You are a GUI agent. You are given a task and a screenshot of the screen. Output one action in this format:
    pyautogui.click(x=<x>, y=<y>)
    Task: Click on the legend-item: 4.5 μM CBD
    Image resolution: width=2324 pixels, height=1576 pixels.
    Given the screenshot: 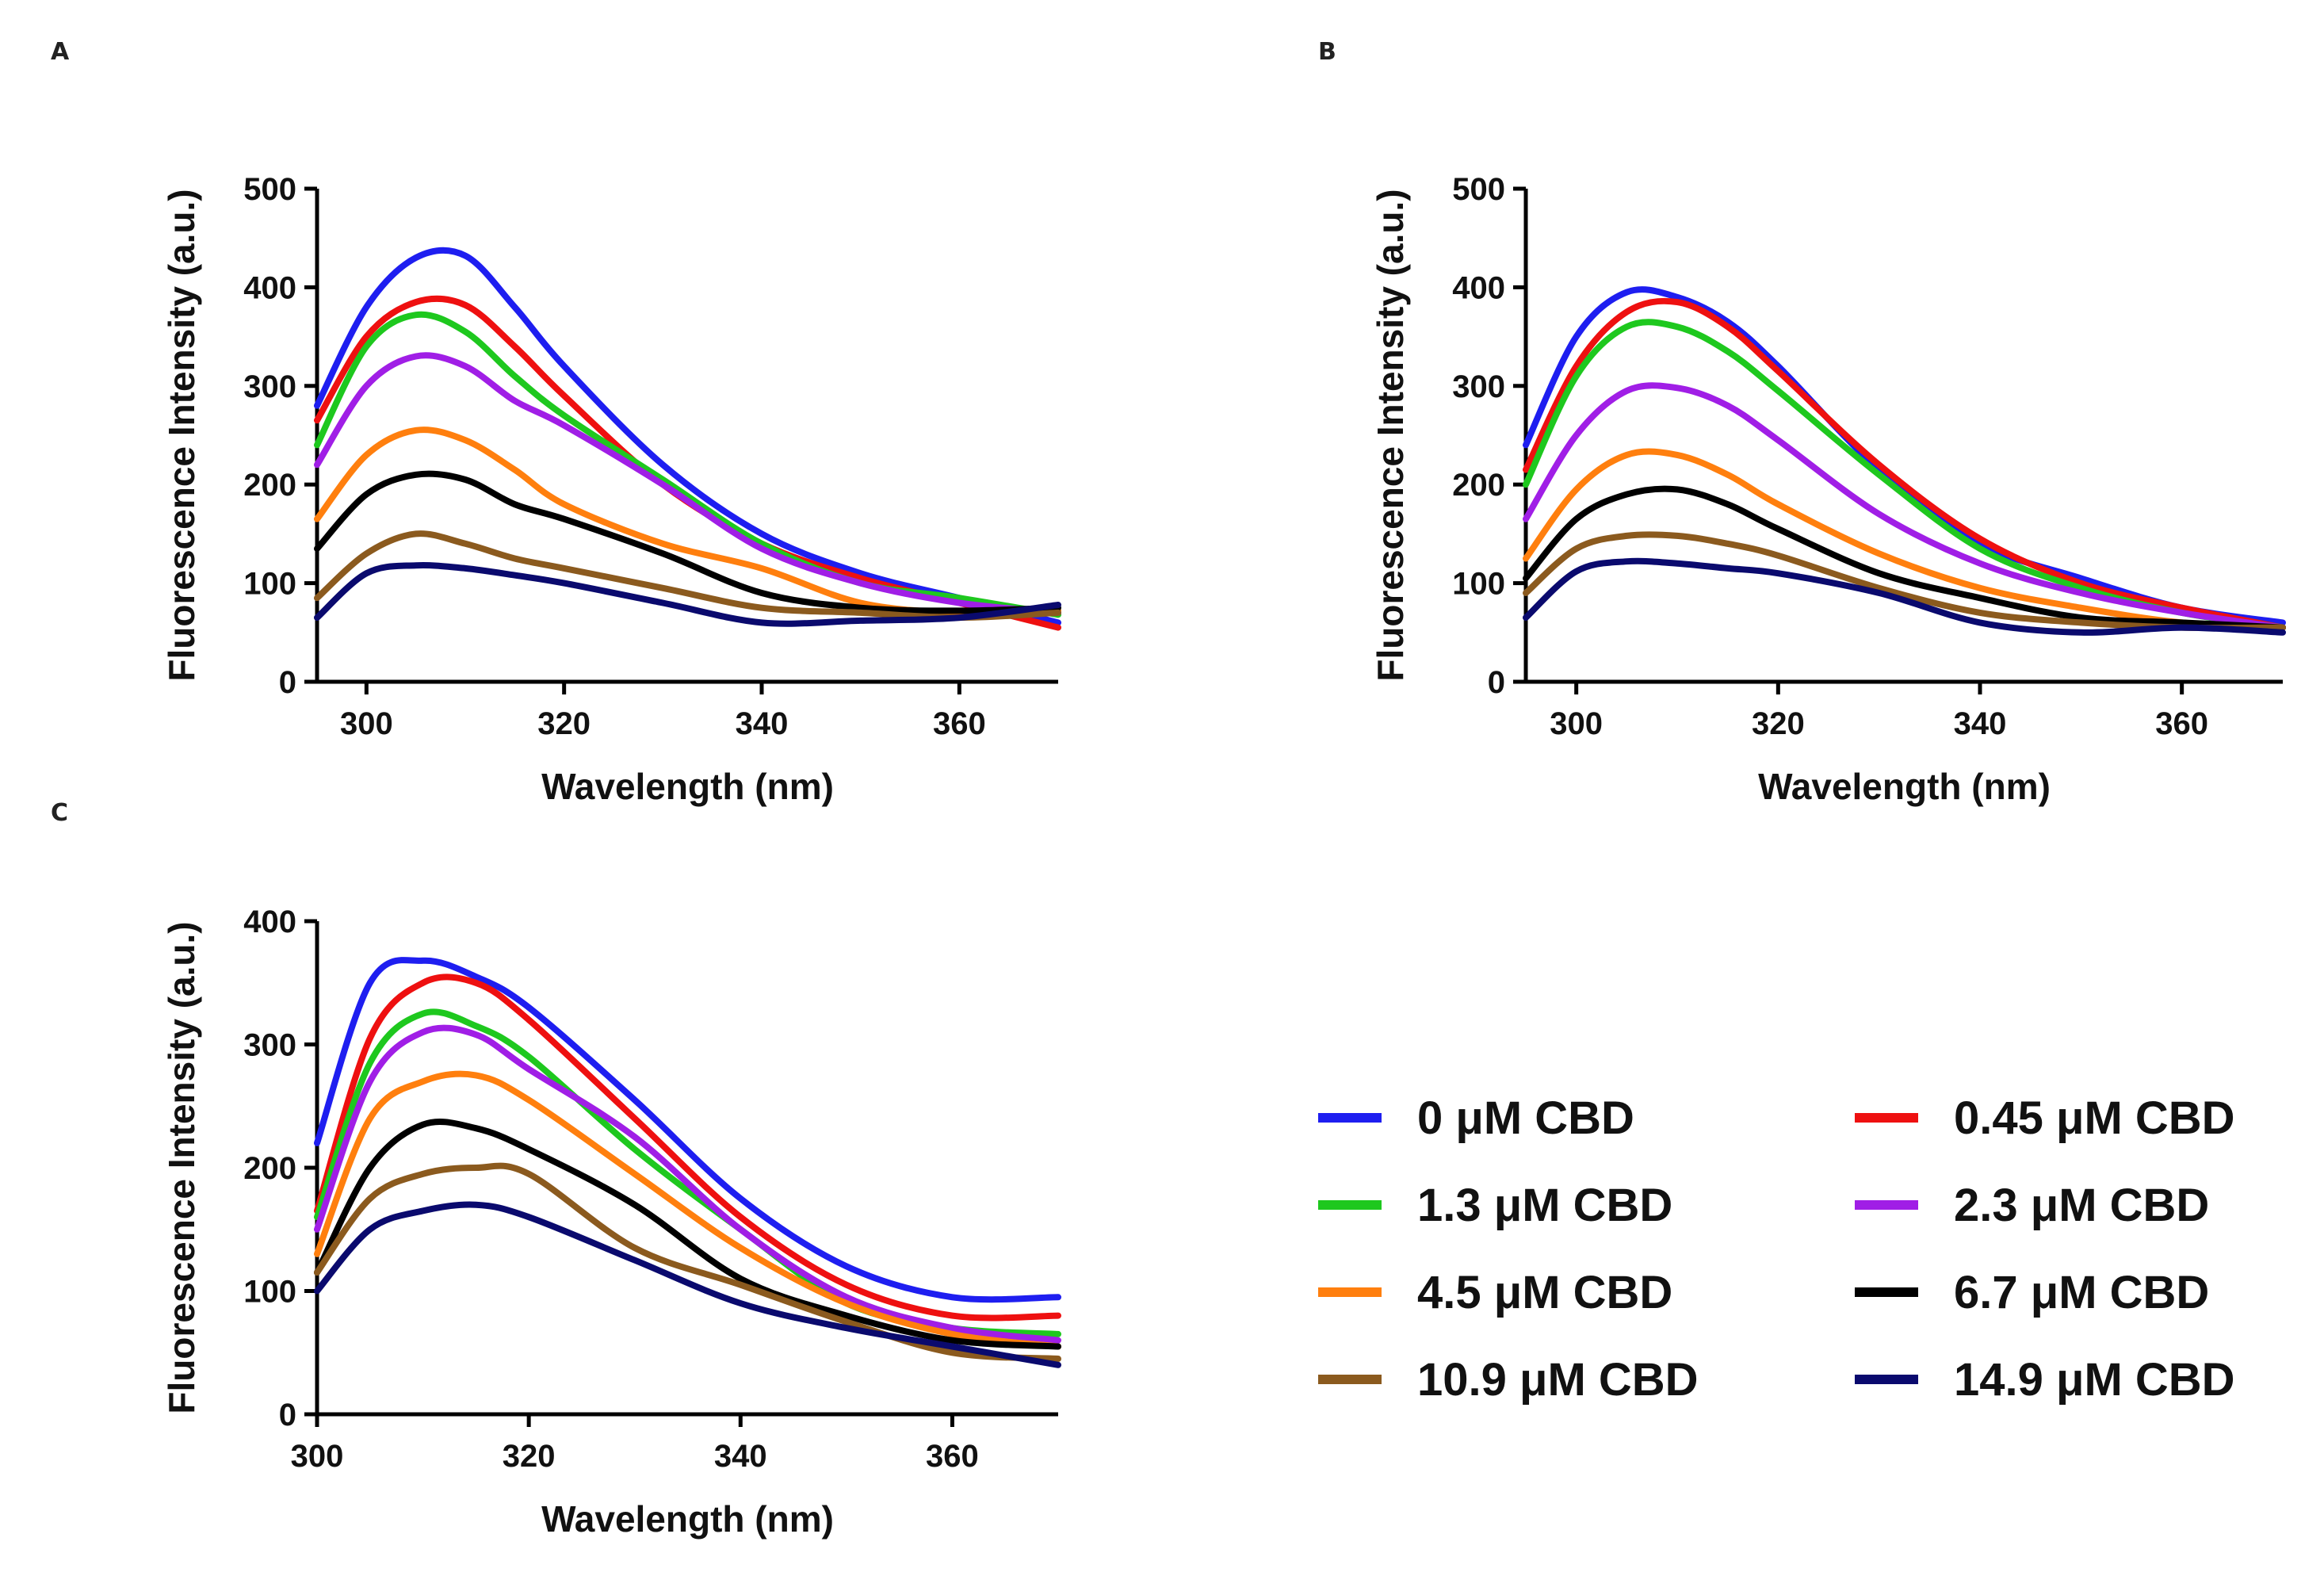 What is the action you would take?
    pyautogui.click(x=1495, y=1292)
    